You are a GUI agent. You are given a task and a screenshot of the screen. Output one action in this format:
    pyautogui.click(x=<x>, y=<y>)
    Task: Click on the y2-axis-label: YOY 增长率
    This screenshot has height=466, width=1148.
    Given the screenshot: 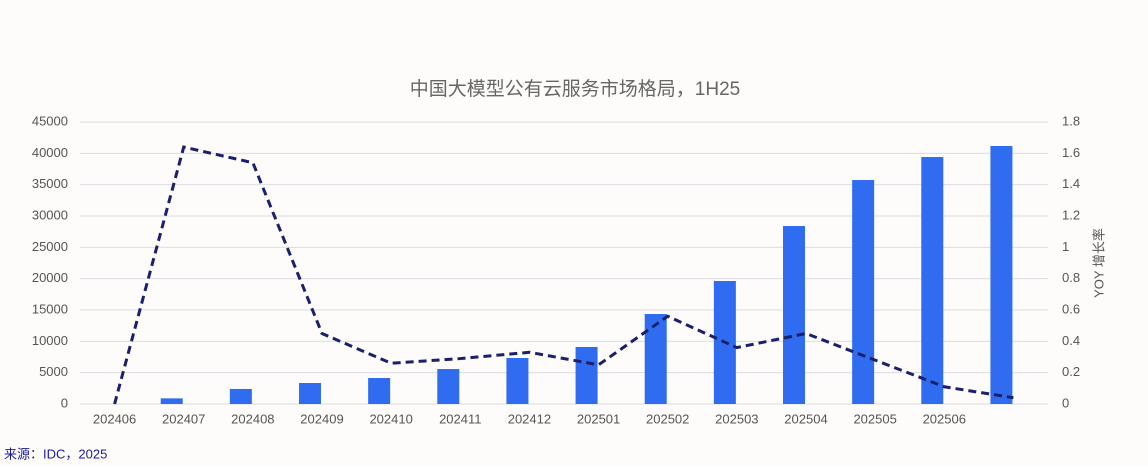 What is the action you would take?
    pyautogui.click(x=1098, y=263)
    